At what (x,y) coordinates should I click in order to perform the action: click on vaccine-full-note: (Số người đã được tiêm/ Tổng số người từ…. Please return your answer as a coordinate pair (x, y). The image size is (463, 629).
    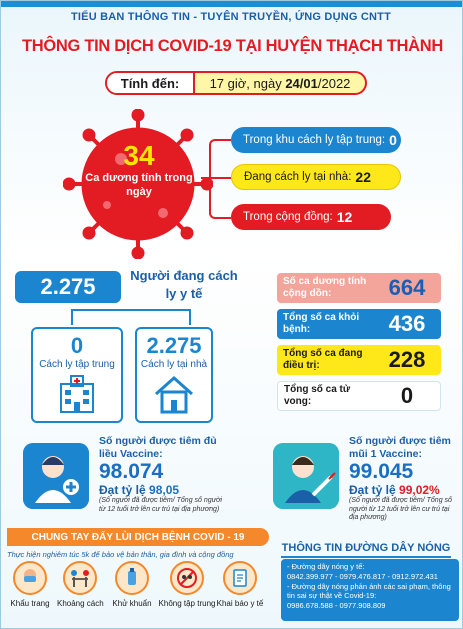
    Looking at the image, I should click on (160, 505).